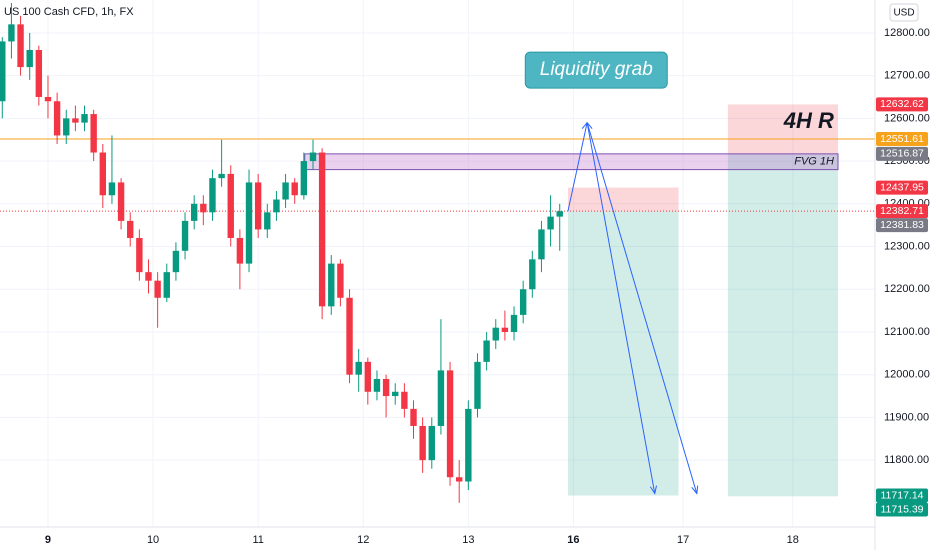 The image size is (932, 550). I want to click on annotation-box, so click(596, 70).